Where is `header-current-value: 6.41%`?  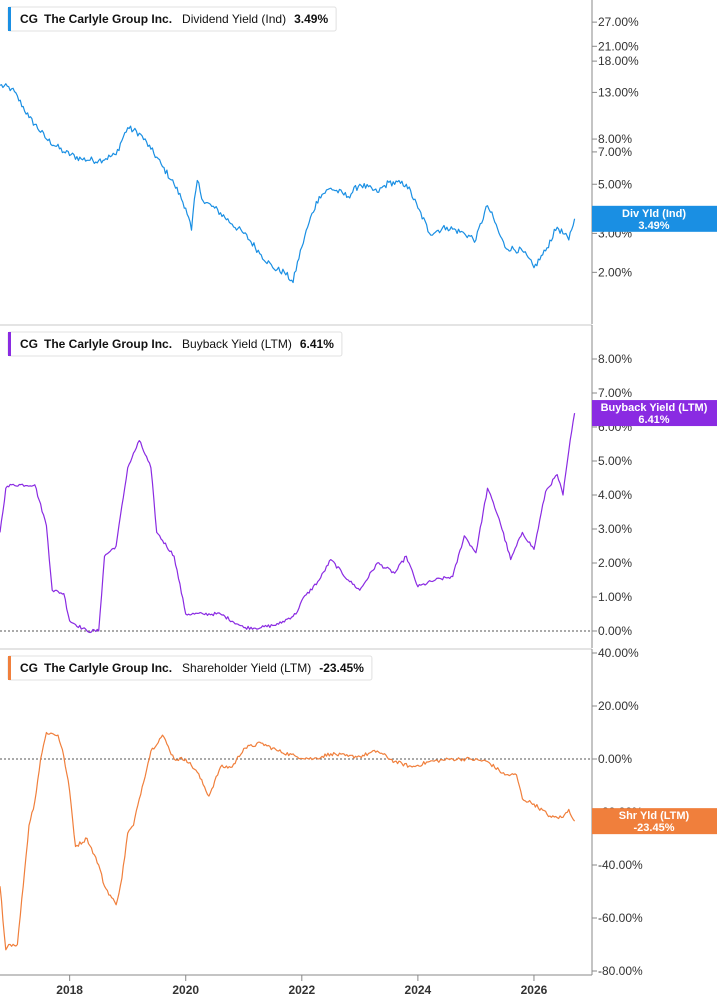 header-current-value: 6.41% is located at coordinates (317, 344).